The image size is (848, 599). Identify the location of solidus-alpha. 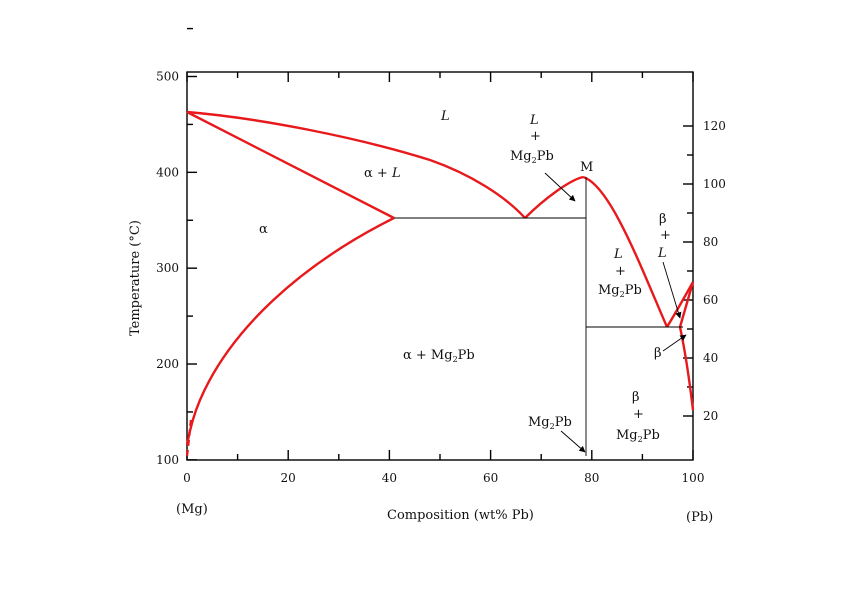
(290, 165).